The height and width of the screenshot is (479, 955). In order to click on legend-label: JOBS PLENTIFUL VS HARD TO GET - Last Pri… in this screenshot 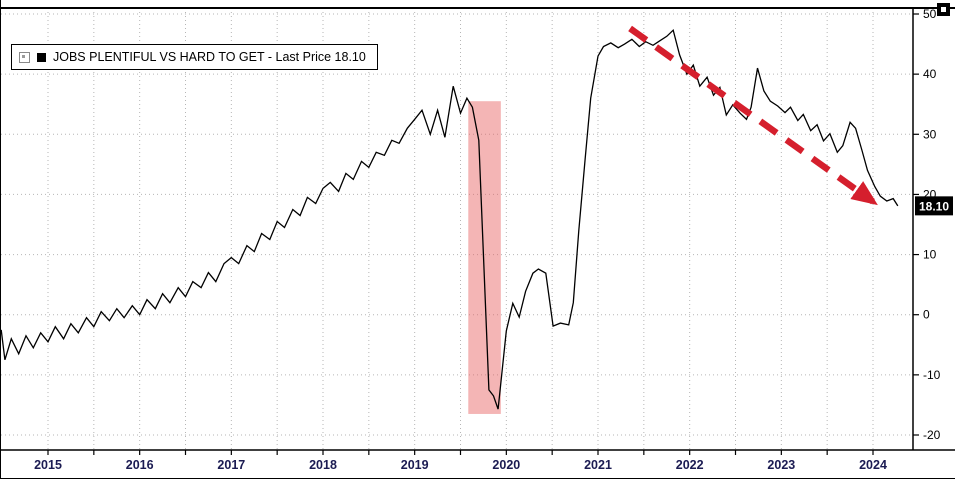, I will do `click(209, 57)`.